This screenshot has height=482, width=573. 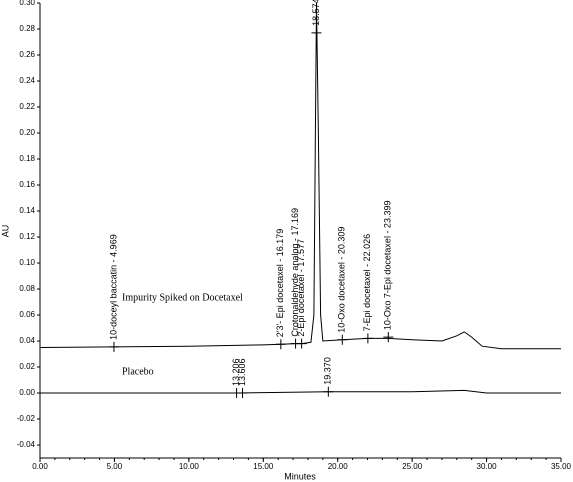 I want to click on x-tick-label: 15.00, so click(x=263, y=466).